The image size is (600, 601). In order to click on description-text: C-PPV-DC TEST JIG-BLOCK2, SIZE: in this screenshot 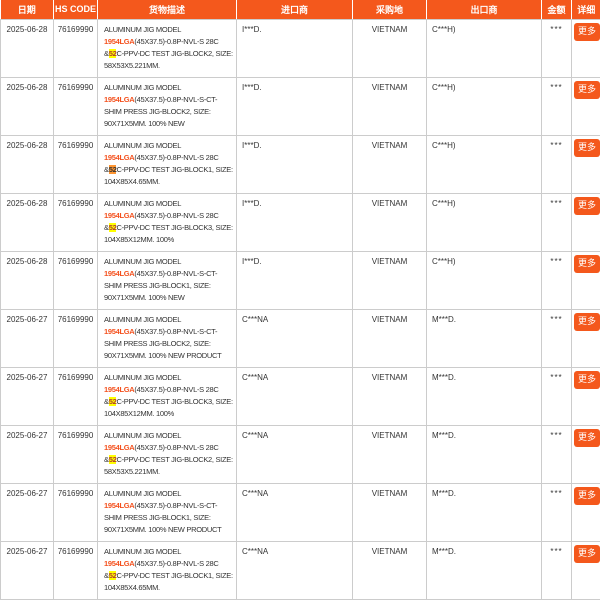, I will do `click(174, 53)`.